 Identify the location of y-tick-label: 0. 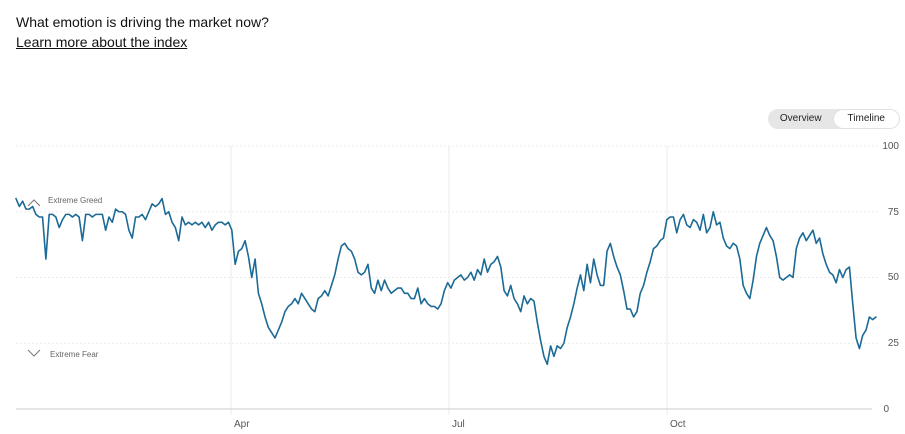
(886, 409).